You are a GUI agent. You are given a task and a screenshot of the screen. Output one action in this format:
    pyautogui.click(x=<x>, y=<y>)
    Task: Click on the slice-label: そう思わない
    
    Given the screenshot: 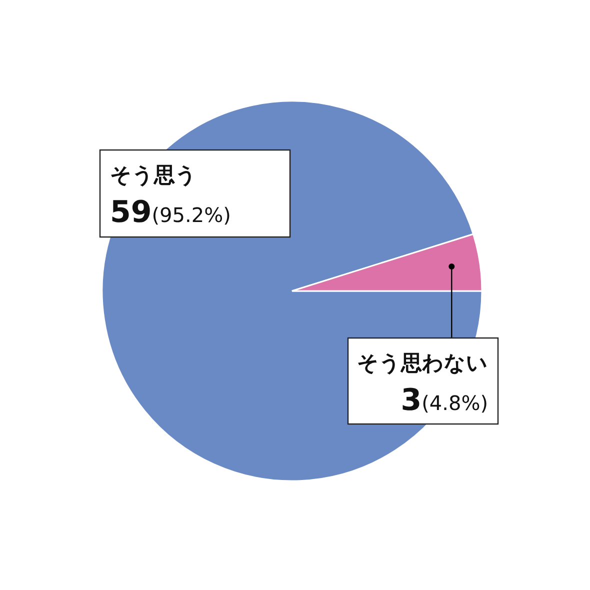 What is the action you would take?
    pyautogui.click(x=422, y=363)
    